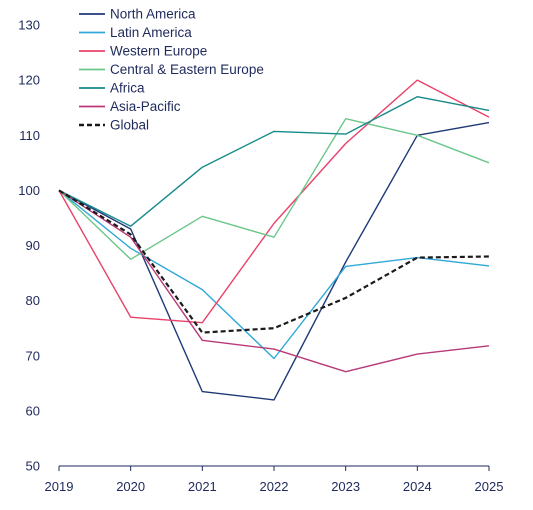  What do you see at coordinates (29, 25) in the screenshot?
I see `y-tick-label: 130` at bounding box center [29, 25].